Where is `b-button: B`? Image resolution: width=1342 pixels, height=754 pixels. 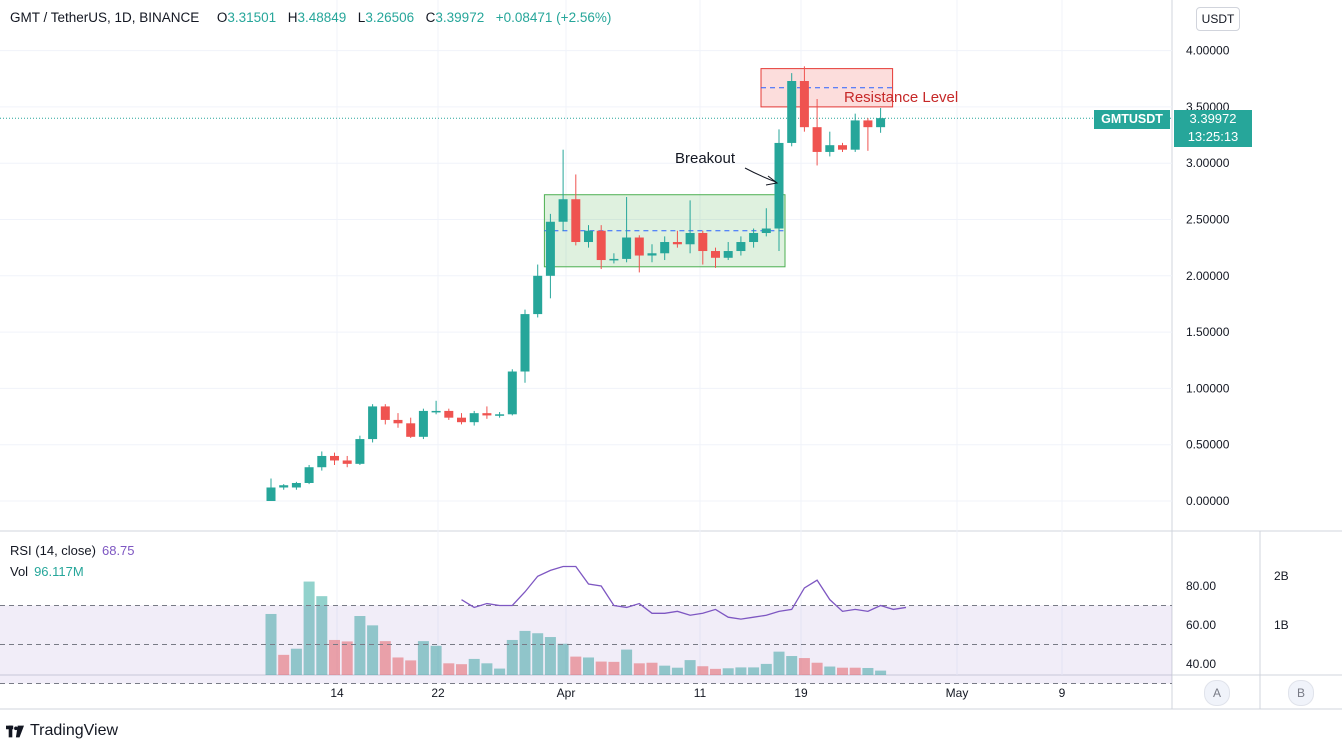
b-button: B is located at coordinates (1301, 693).